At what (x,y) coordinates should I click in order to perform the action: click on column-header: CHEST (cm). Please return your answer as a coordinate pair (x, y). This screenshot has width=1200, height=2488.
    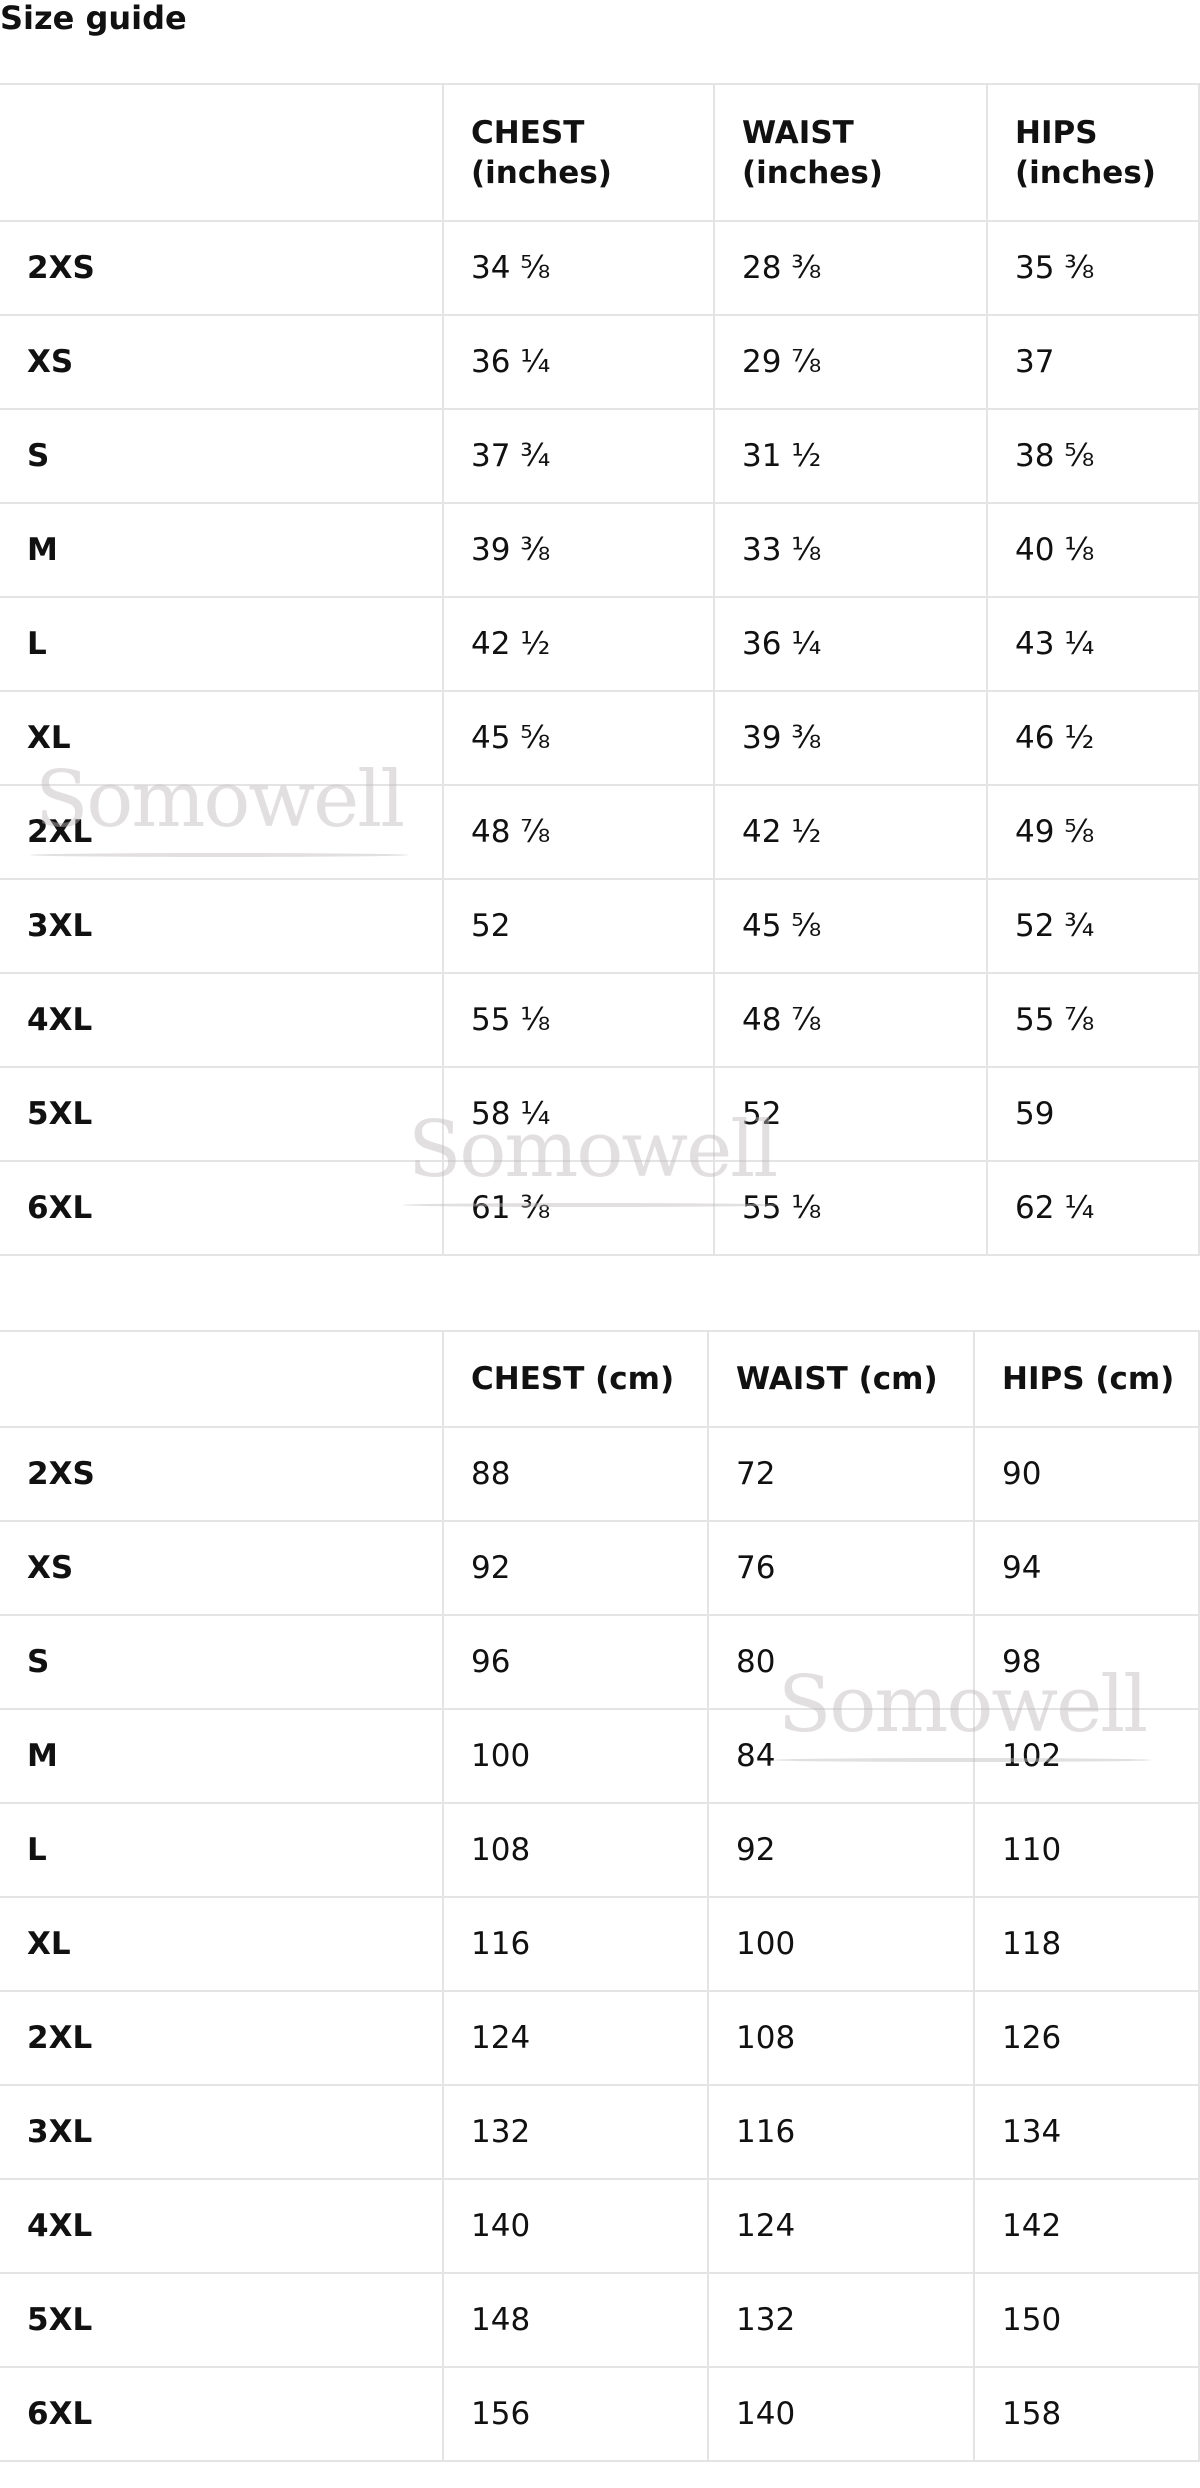
    Looking at the image, I should click on (575, 1379).